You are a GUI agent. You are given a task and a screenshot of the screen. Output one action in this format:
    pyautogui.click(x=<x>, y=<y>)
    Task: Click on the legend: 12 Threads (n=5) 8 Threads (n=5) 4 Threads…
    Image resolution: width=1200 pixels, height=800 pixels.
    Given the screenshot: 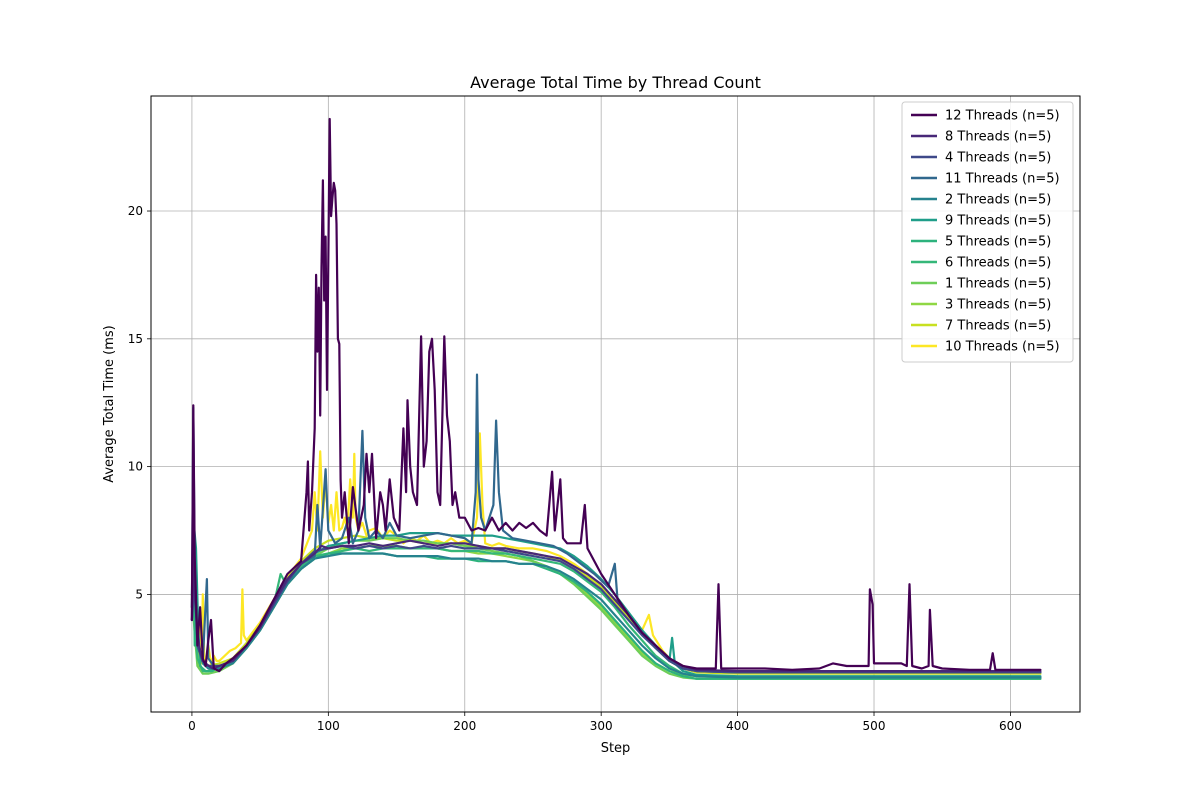 What is the action you would take?
    pyautogui.click(x=987, y=232)
    